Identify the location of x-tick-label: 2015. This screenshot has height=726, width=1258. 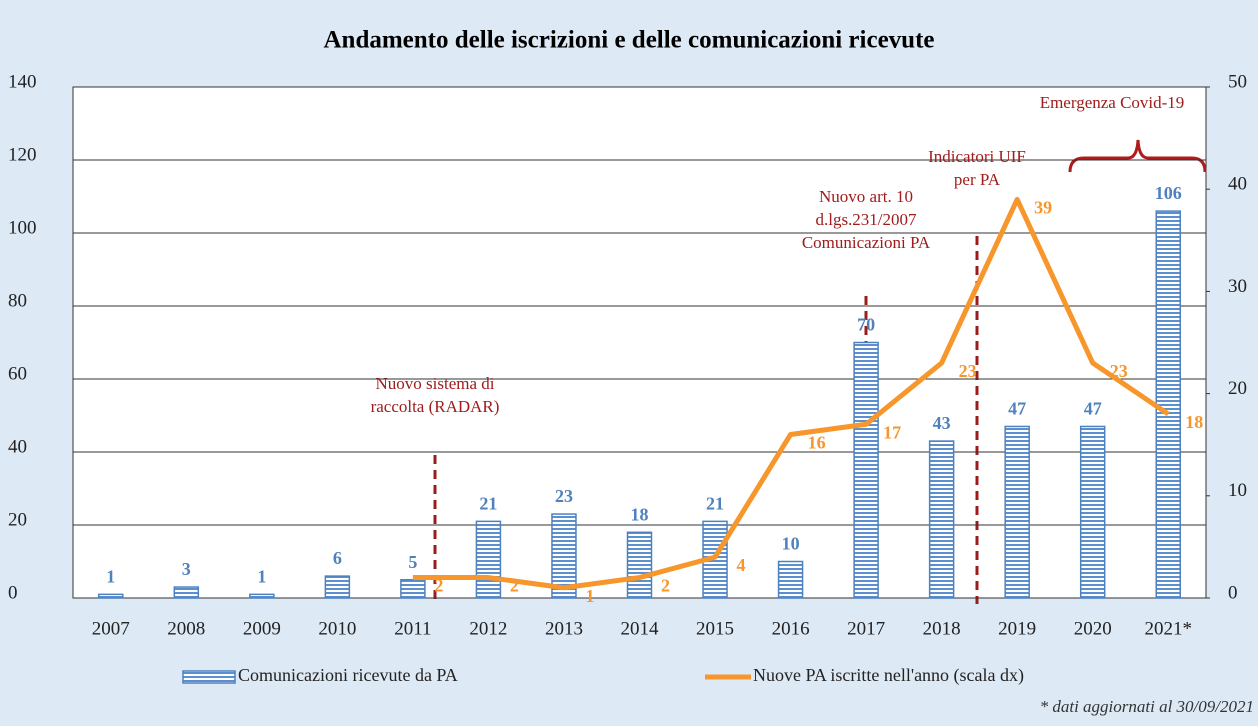
(715, 628).